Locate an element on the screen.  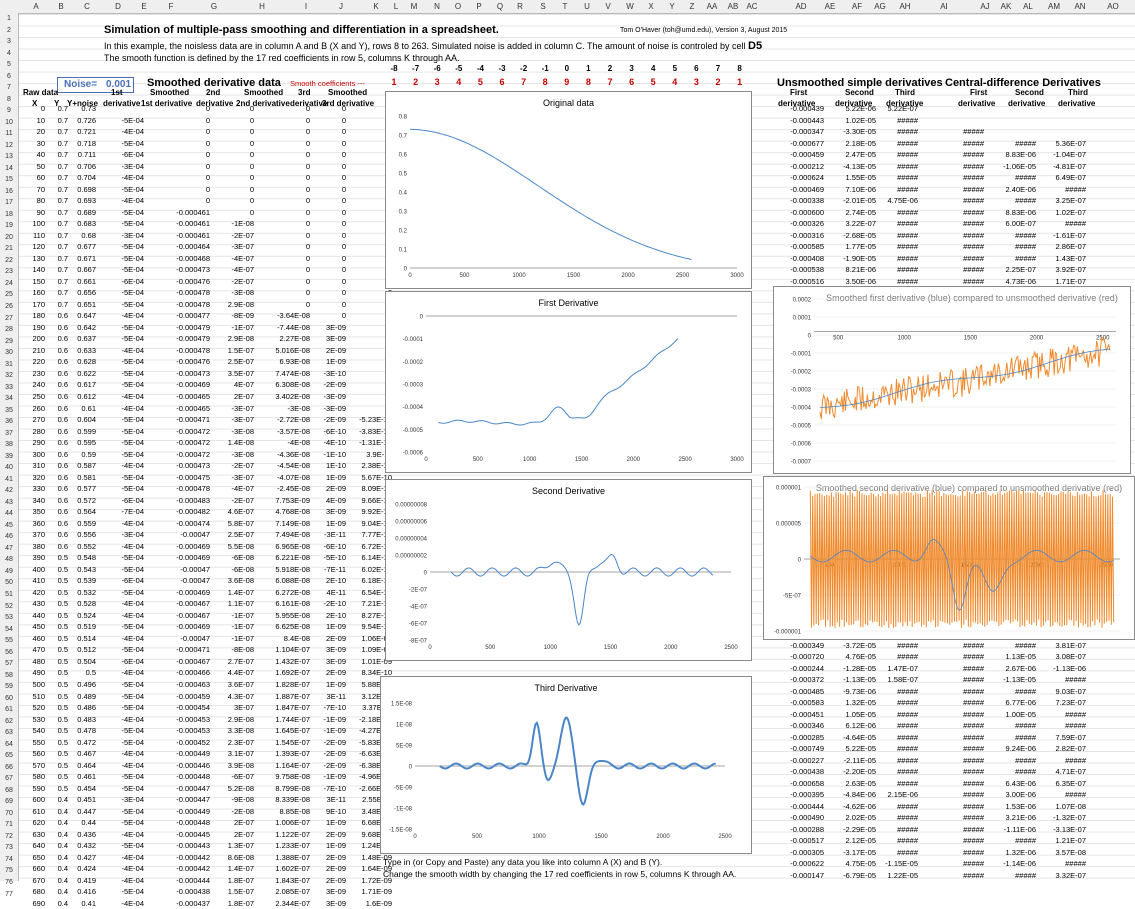
table-cell: -4E-07 is located at coordinates (242, 258).